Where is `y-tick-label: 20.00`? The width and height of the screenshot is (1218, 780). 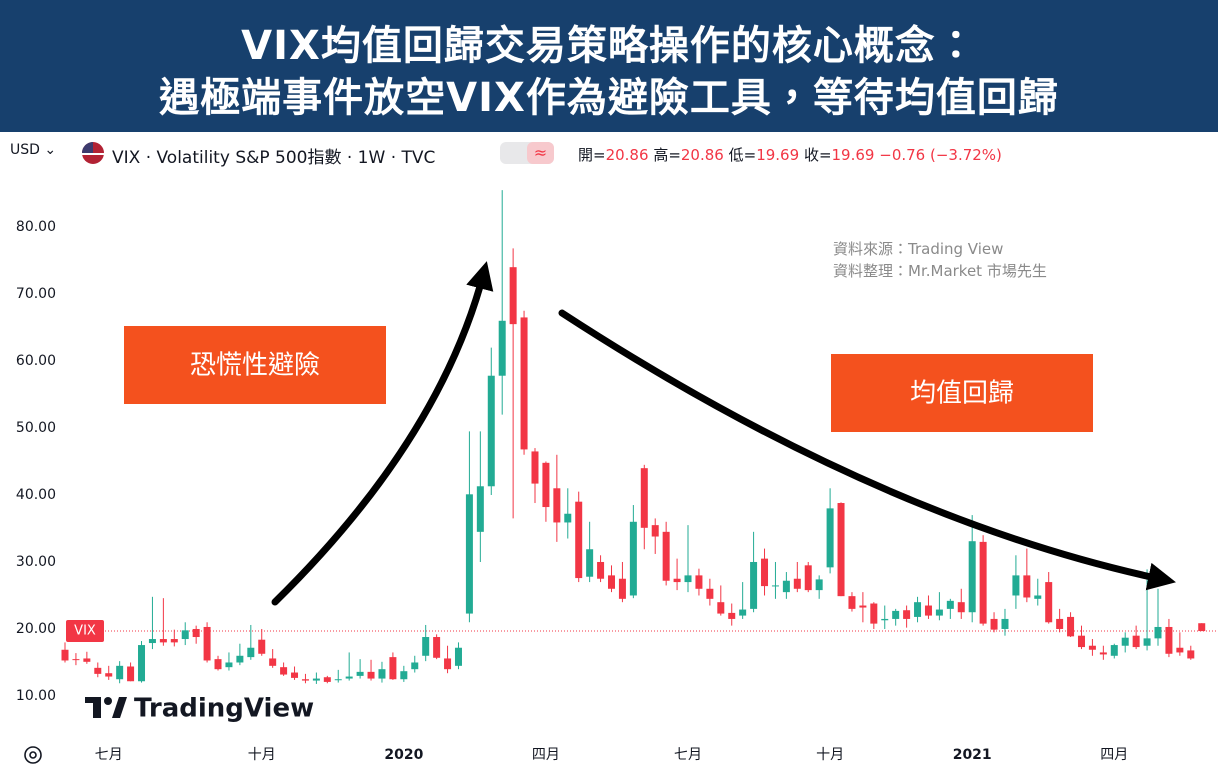
y-tick-label: 20.00 is located at coordinates (36, 629).